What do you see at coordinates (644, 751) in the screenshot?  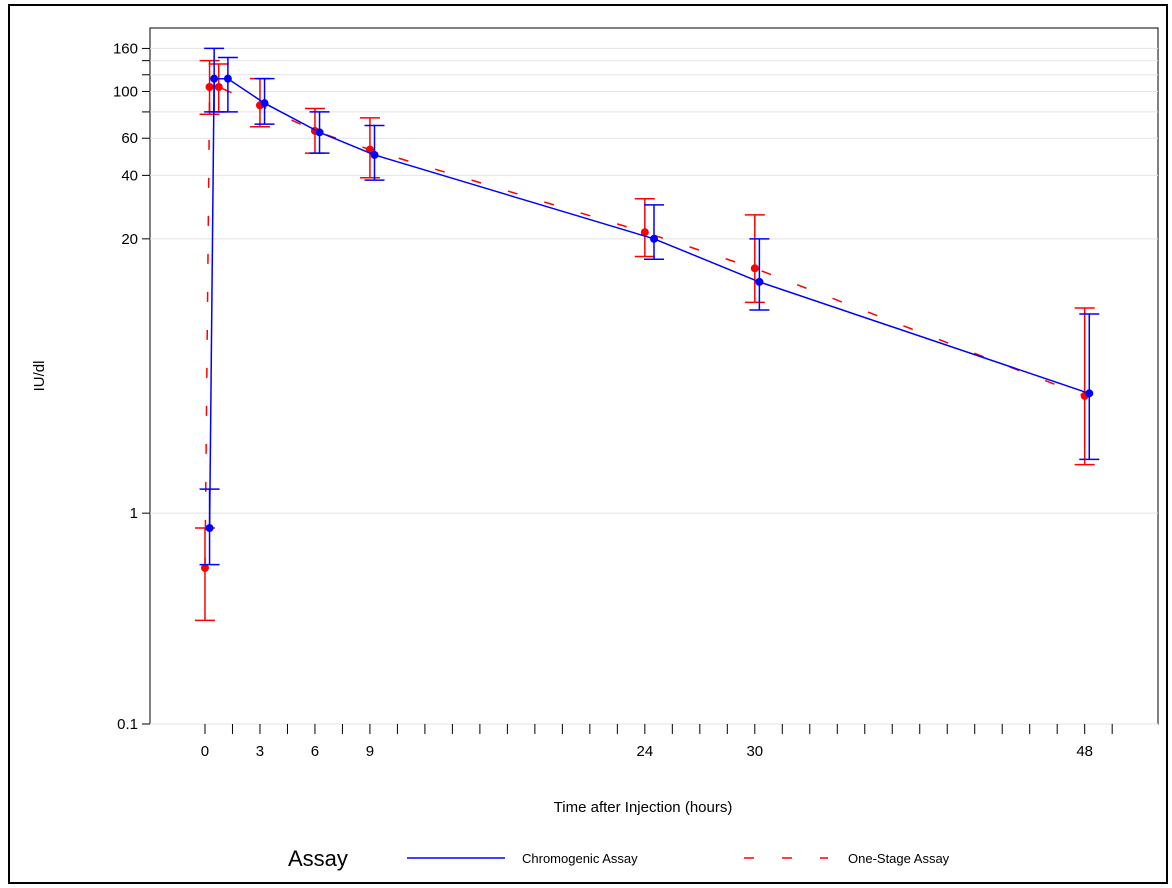 I see `x-tick-label: 24` at bounding box center [644, 751].